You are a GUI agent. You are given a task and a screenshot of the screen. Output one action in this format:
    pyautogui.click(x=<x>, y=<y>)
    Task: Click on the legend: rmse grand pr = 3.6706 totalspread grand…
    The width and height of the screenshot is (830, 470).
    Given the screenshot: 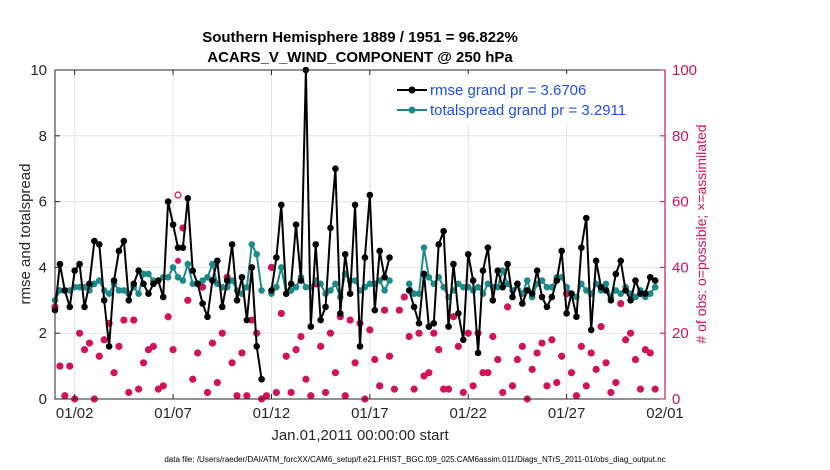 What is the action you would take?
    pyautogui.click(x=526, y=99)
    